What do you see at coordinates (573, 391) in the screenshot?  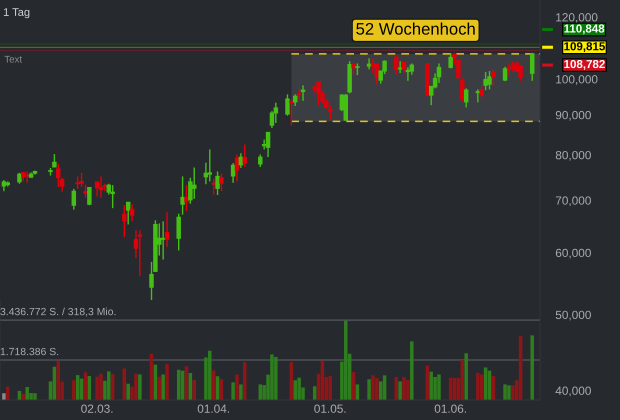 I see `y-tick-label: 40,000` at bounding box center [573, 391].